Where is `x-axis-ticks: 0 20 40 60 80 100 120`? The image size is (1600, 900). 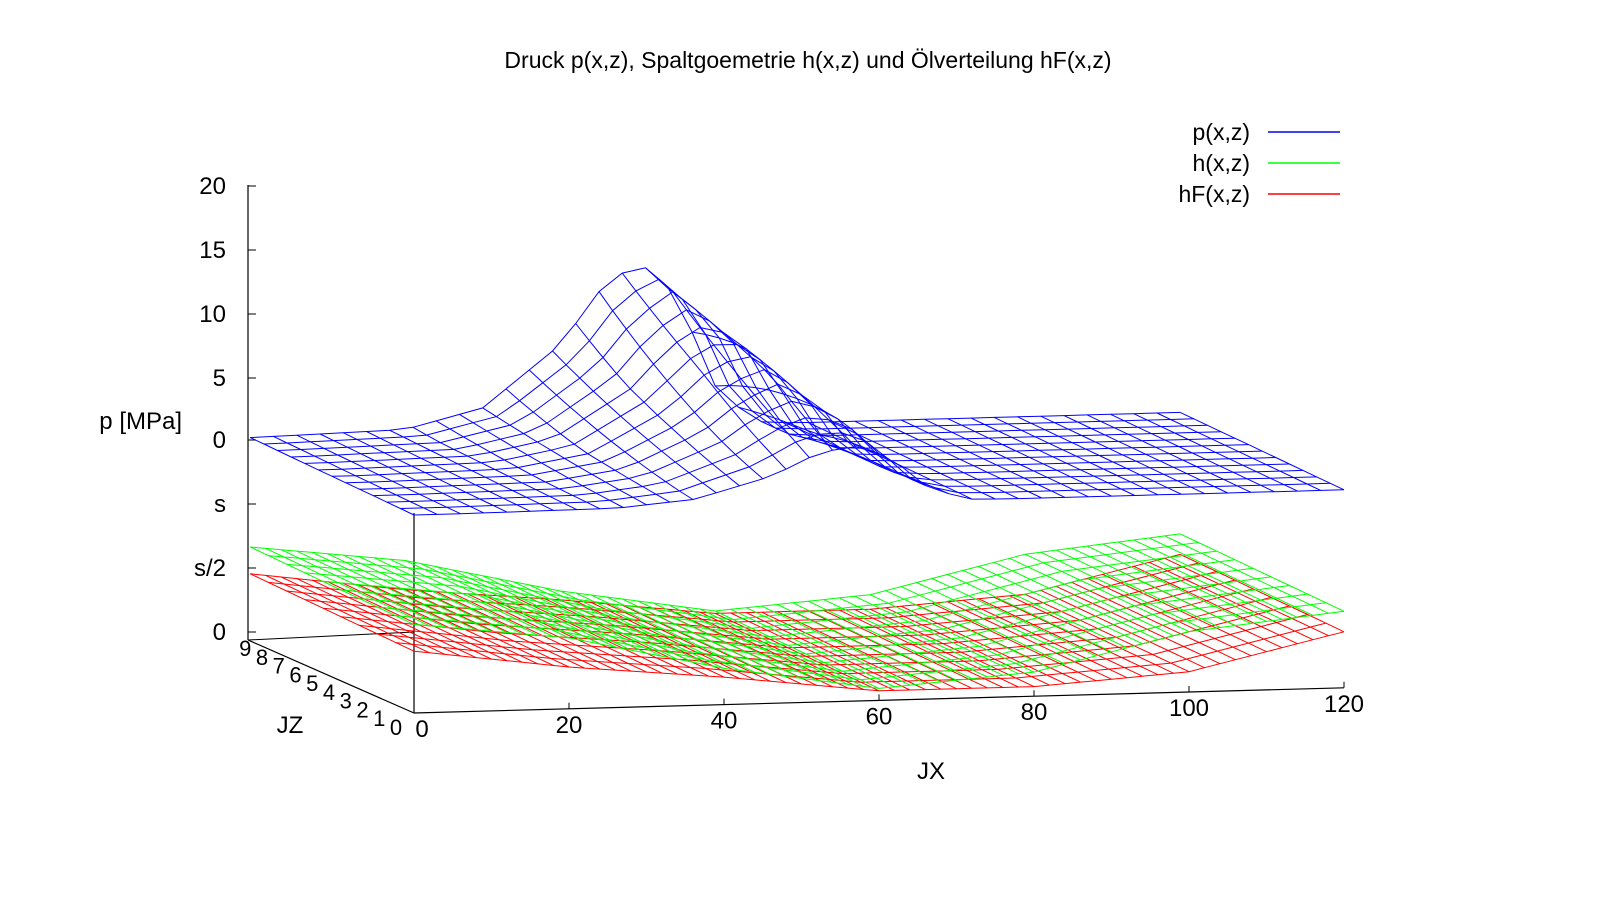
x-axis-ticks: 0 20 40 60 80 100 120 is located at coordinates (888, 712).